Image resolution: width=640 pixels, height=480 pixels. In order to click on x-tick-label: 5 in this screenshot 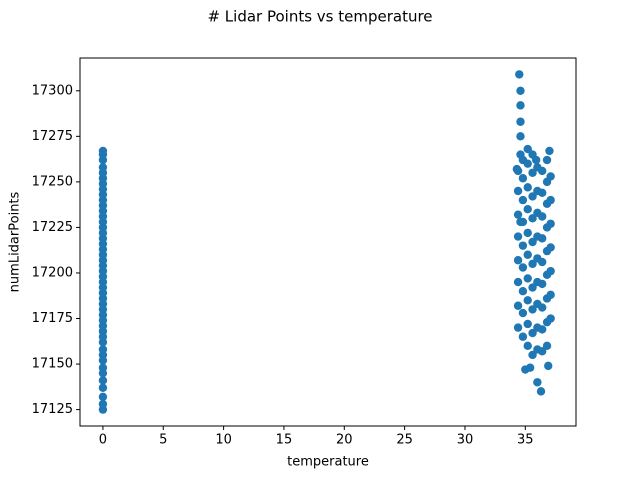, I will do `click(163, 440)`.